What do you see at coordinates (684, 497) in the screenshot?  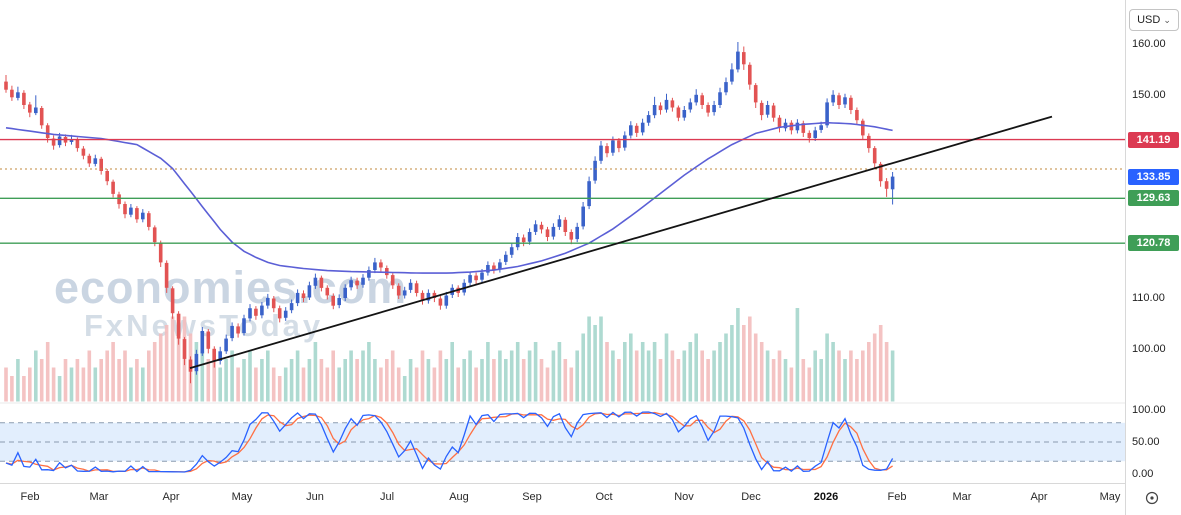 I see `time-axis-label: Nov` at bounding box center [684, 497].